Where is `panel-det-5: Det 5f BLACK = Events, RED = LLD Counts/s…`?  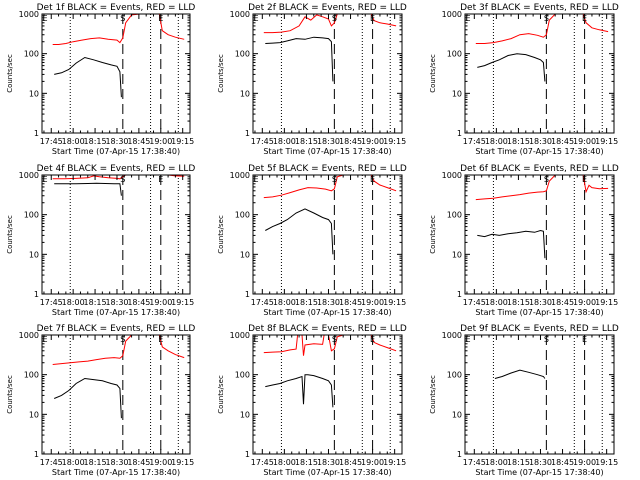
panel-det-5: Det 5f BLACK = Events, RED = LLD Counts/s… is located at coordinates (312, 240).